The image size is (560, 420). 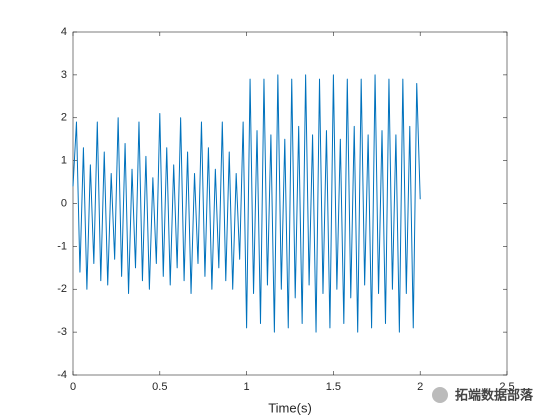 I want to click on y-tick-label: -1, so click(x=62, y=246).